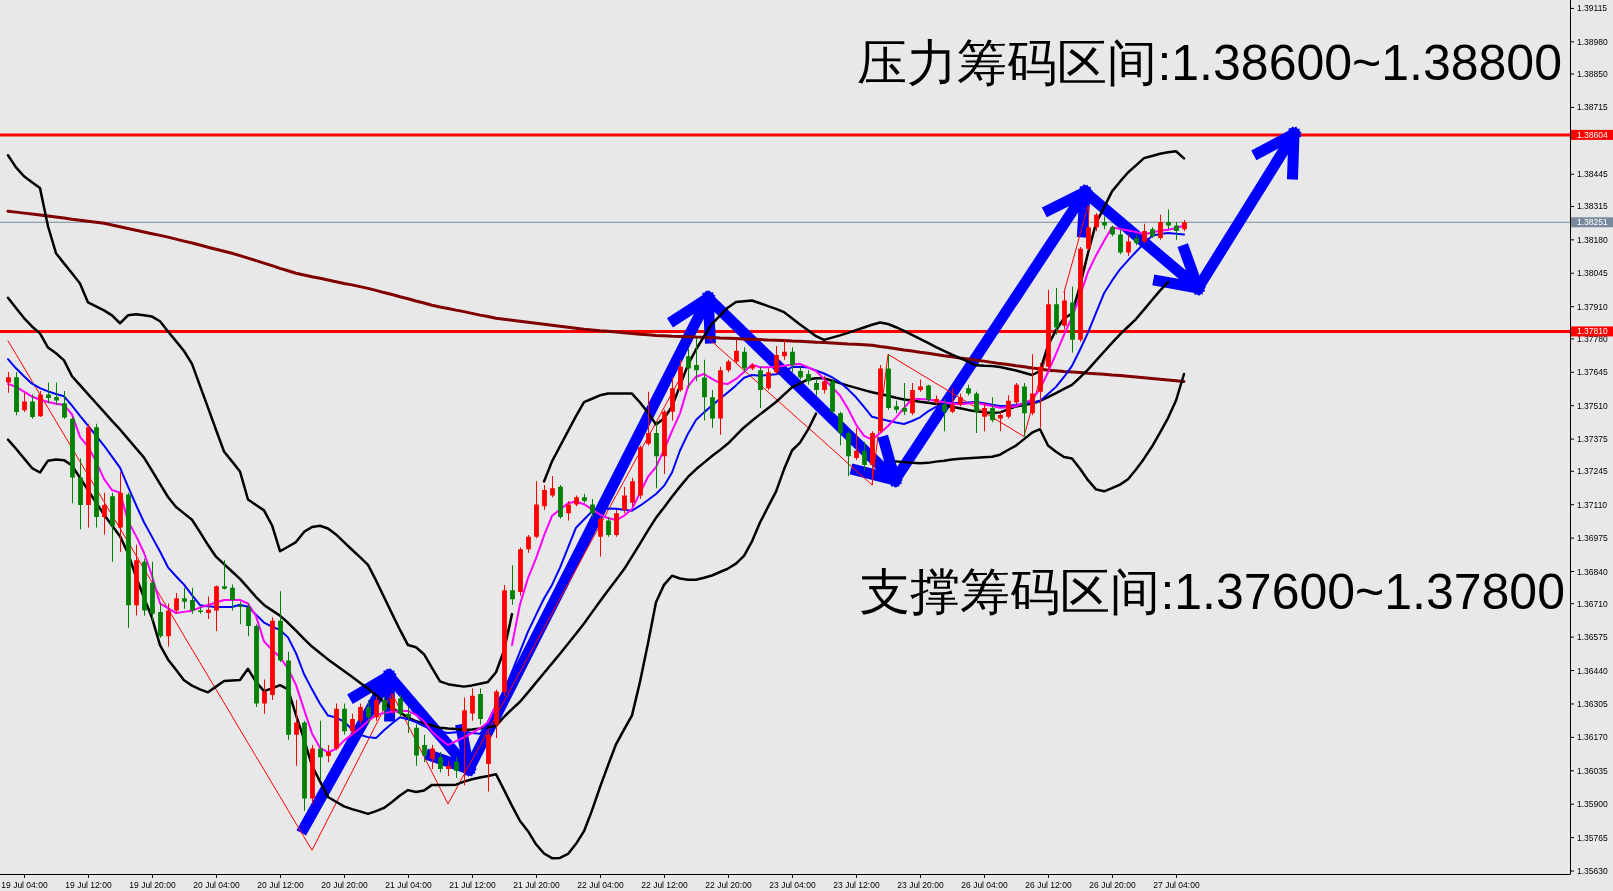  I want to click on ref-line-label: 1.38604, so click(1592, 134).